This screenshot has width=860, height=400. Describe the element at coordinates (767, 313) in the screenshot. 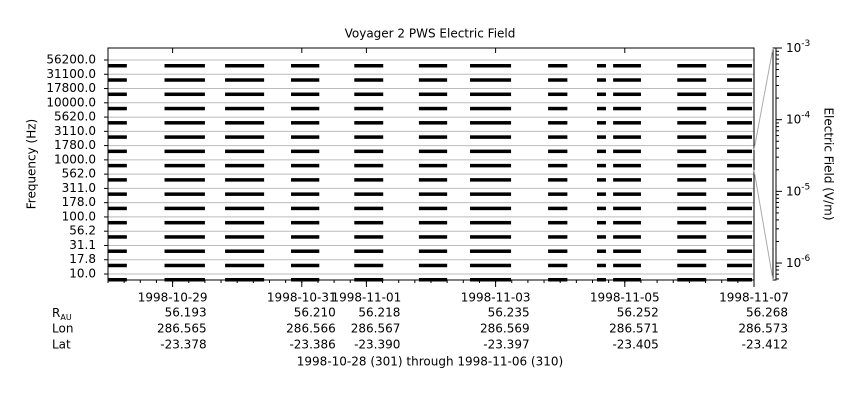

I see `ephemeris-value: 56.268` at that location.